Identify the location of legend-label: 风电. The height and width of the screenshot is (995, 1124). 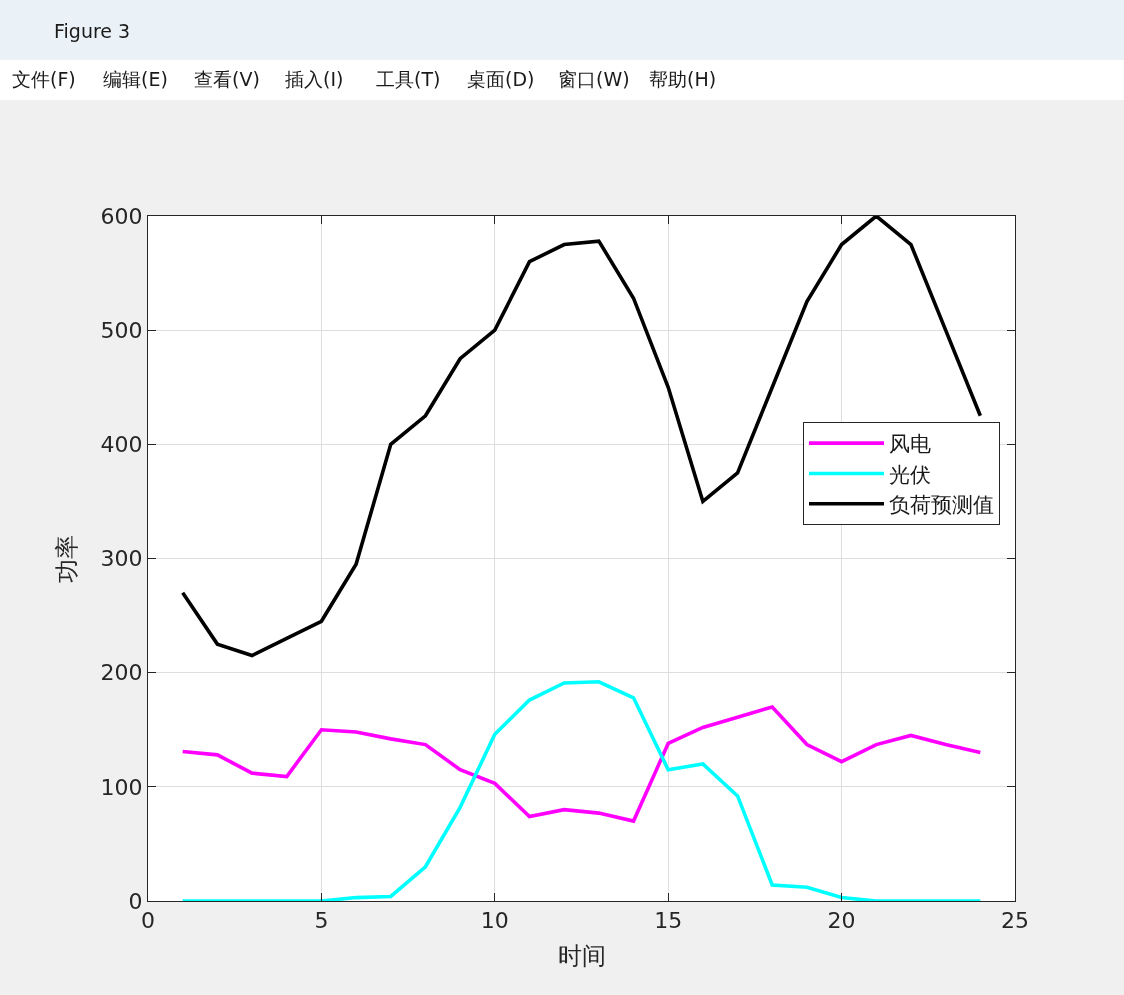
(910, 444).